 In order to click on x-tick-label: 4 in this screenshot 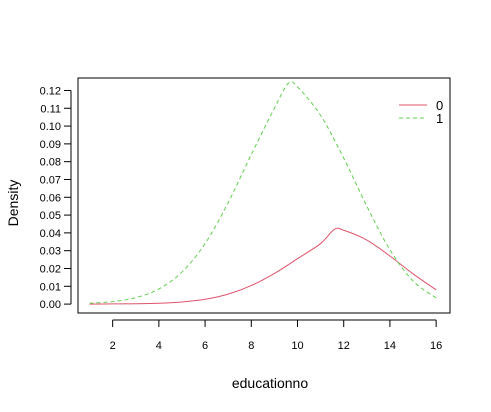, I will do `click(159, 346)`.